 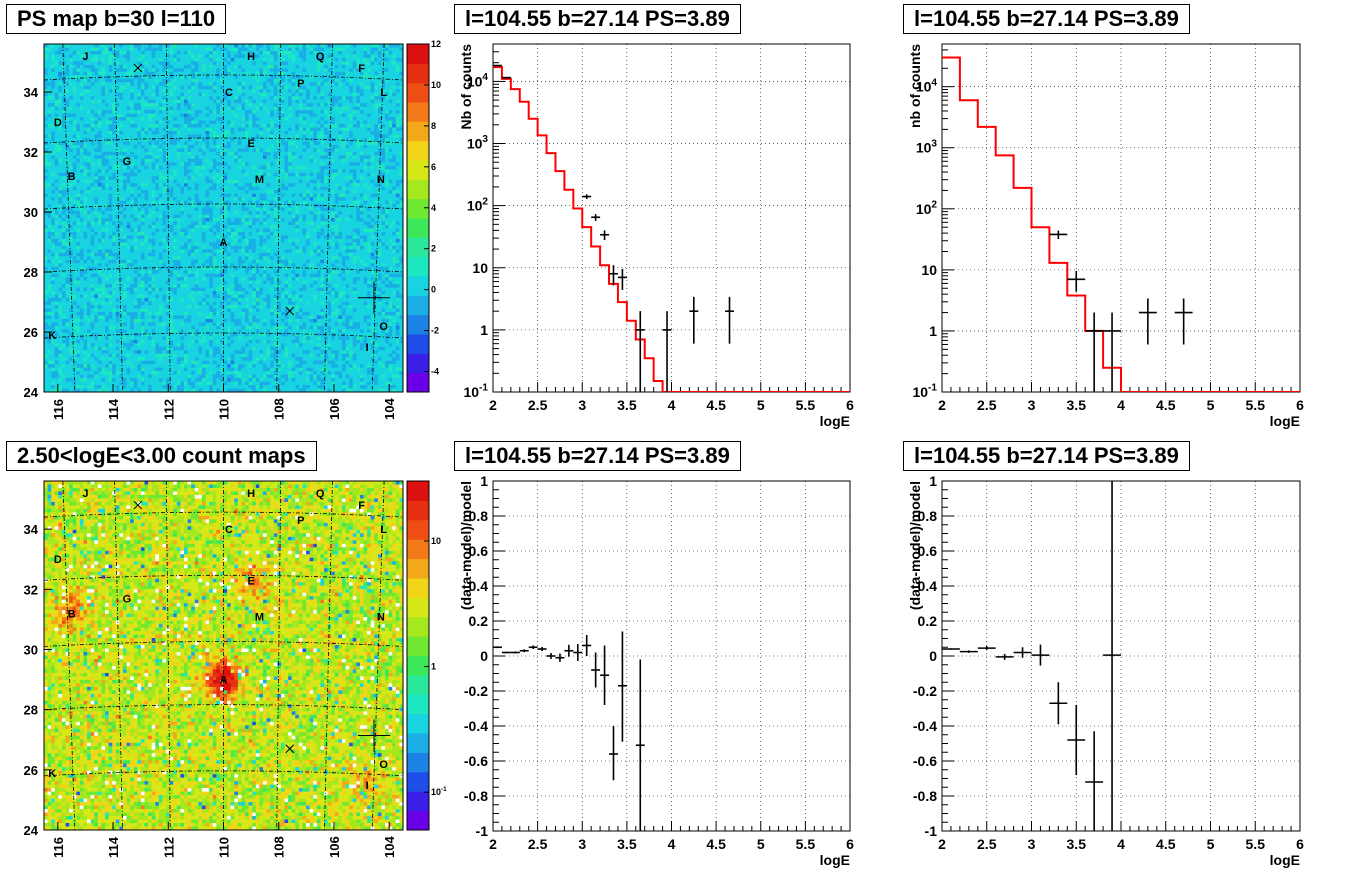 I want to click on colorbar-tick-label: 12, so click(x=436, y=44).